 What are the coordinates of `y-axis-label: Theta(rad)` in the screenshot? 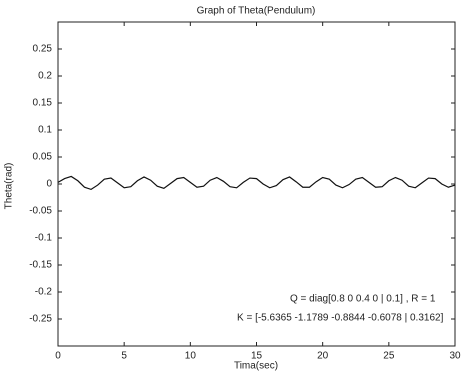 It's located at (9, 186).